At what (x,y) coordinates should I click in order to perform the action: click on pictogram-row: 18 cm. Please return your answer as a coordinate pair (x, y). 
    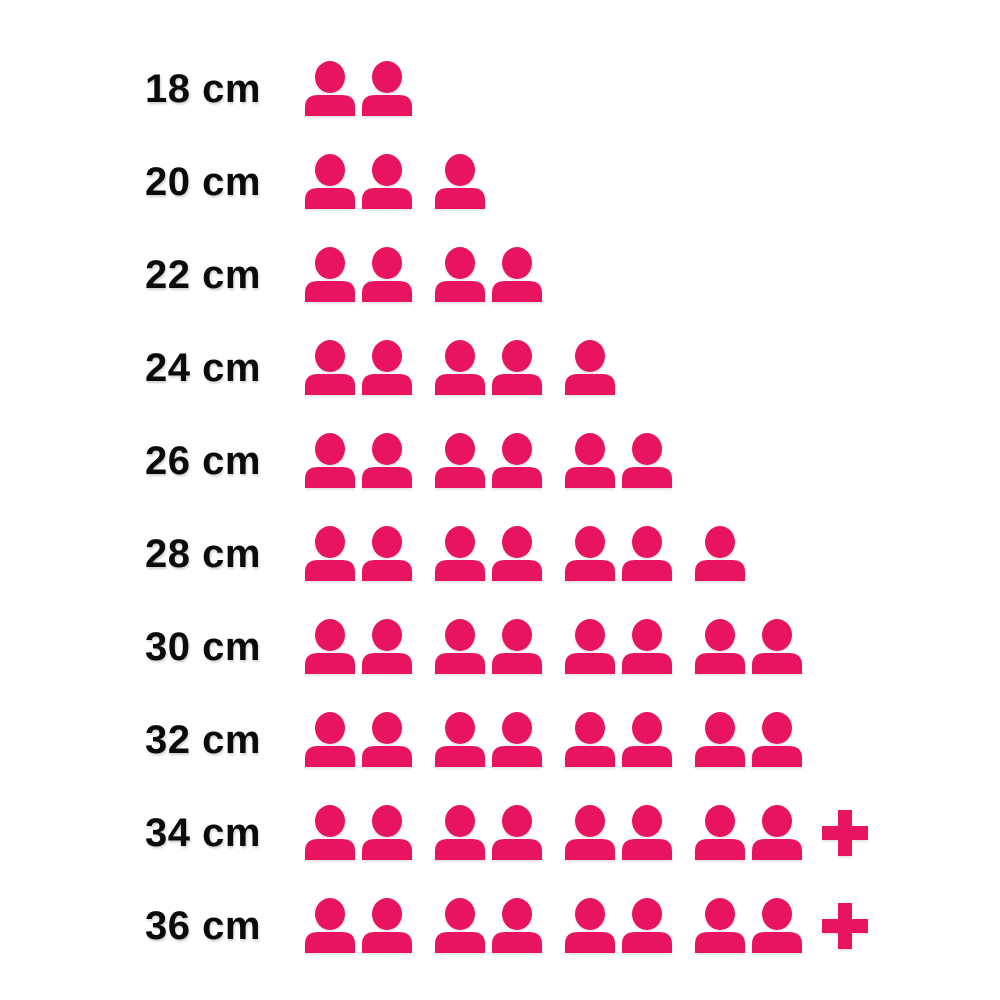
    Looking at the image, I should click on (500, 88).